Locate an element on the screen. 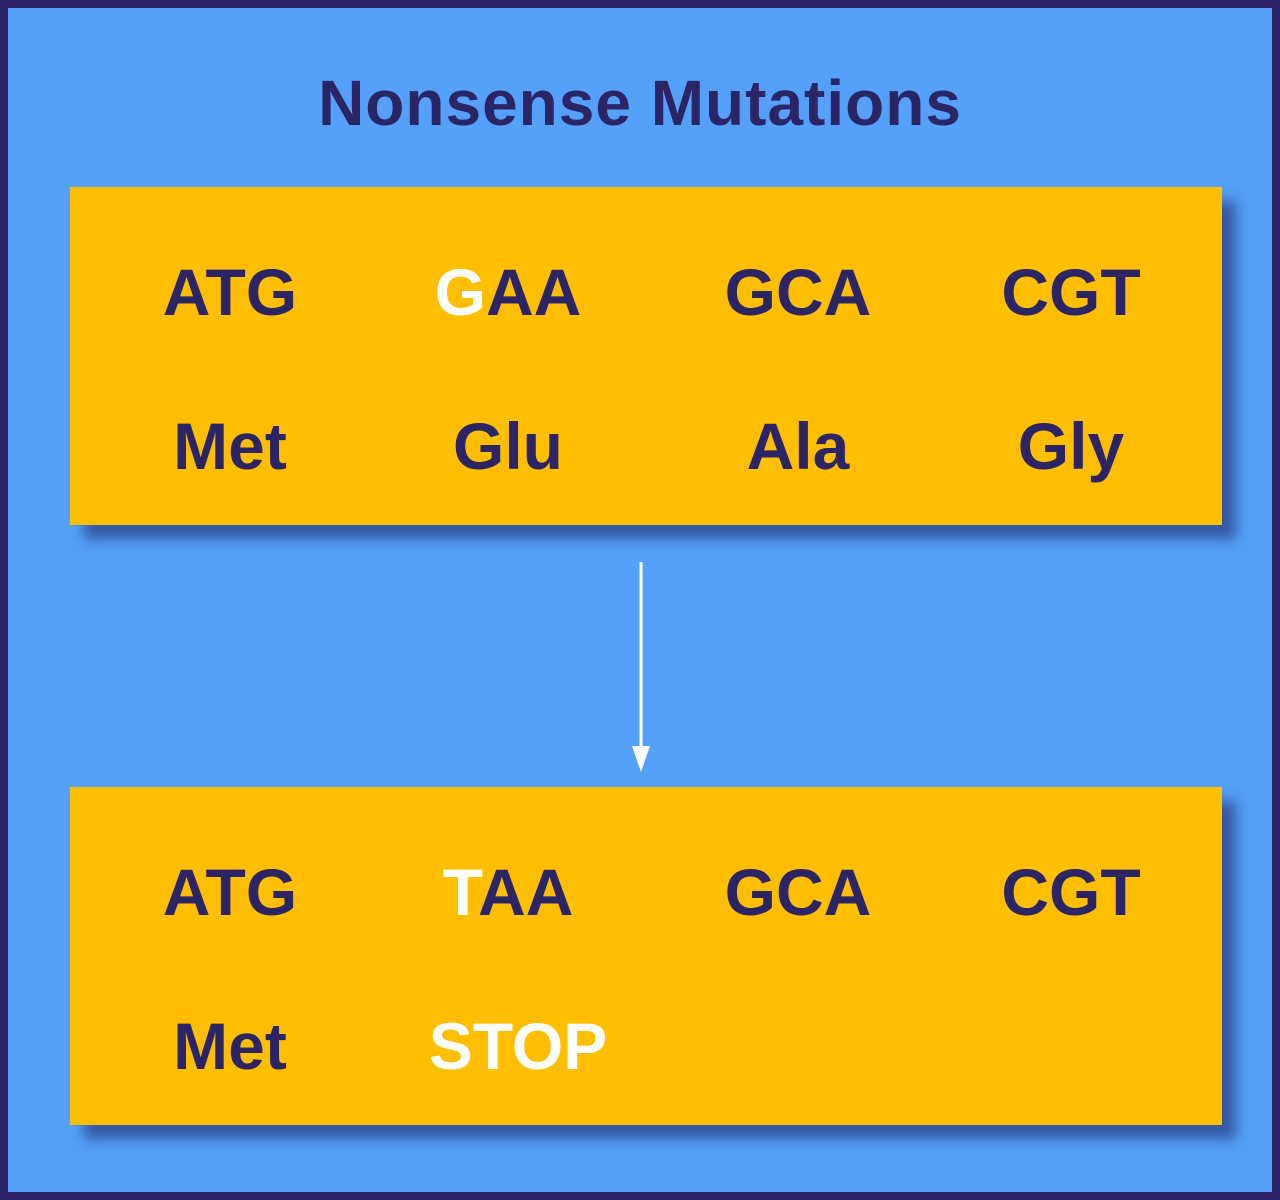 This screenshot has height=1200, width=1280. codon: GAA is located at coordinates (508, 292).